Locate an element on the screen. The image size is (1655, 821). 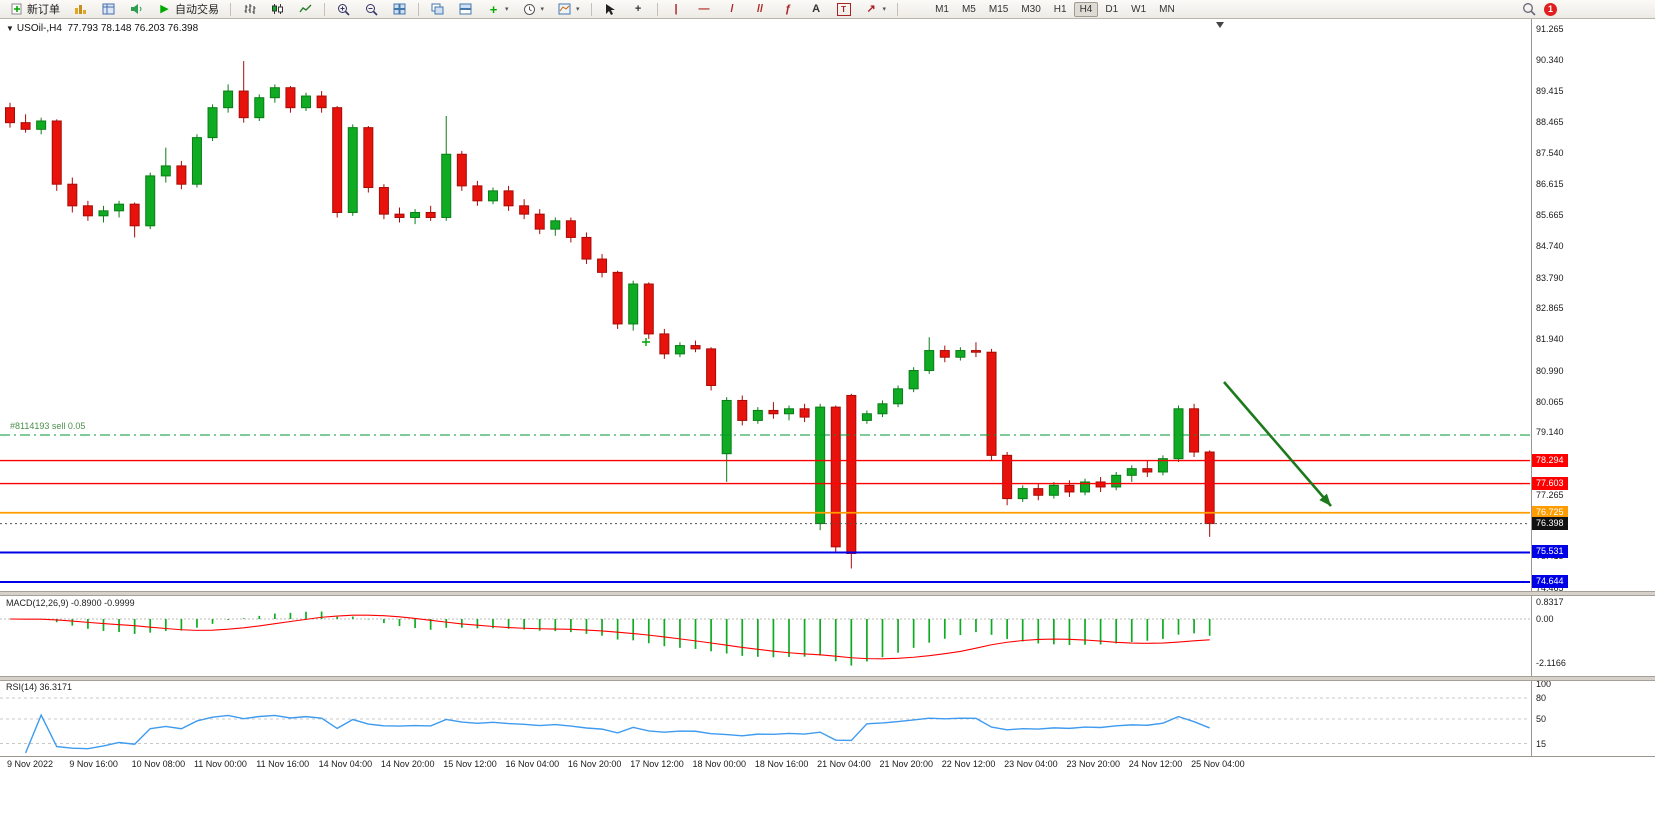
templates-button: ▾ is located at coordinates (568, 9).